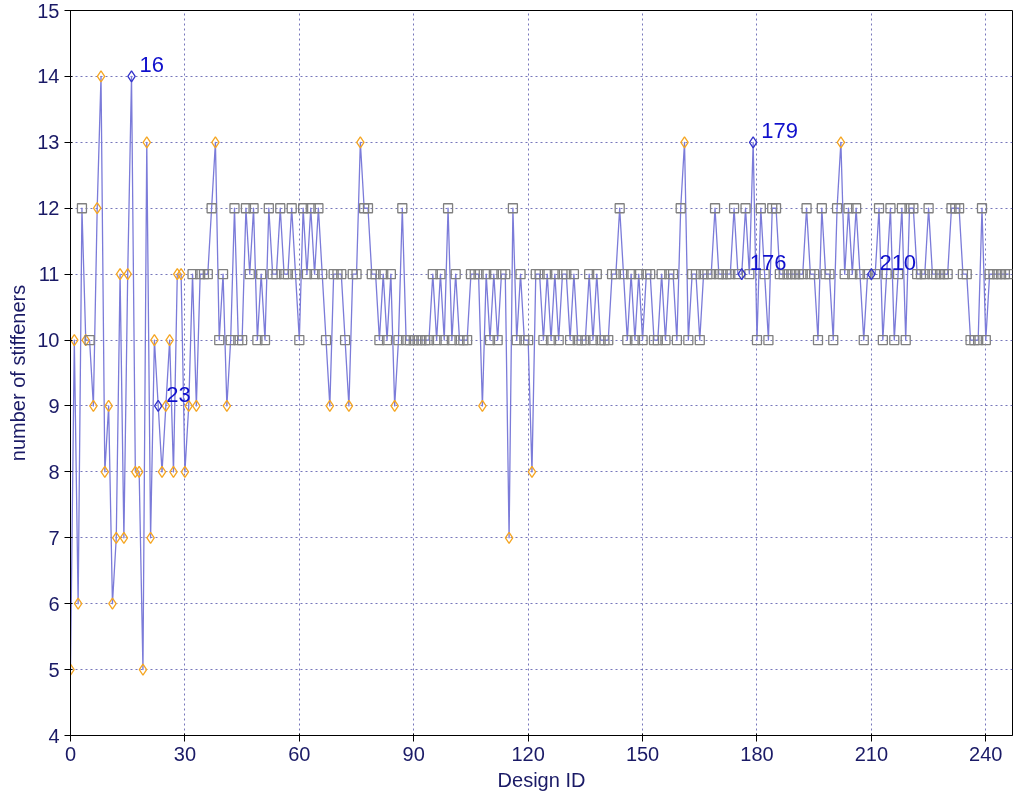 This screenshot has width=1028, height=801. What do you see at coordinates (54, 735) in the screenshot?
I see `y-tick-label: 4` at bounding box center [54, 735].